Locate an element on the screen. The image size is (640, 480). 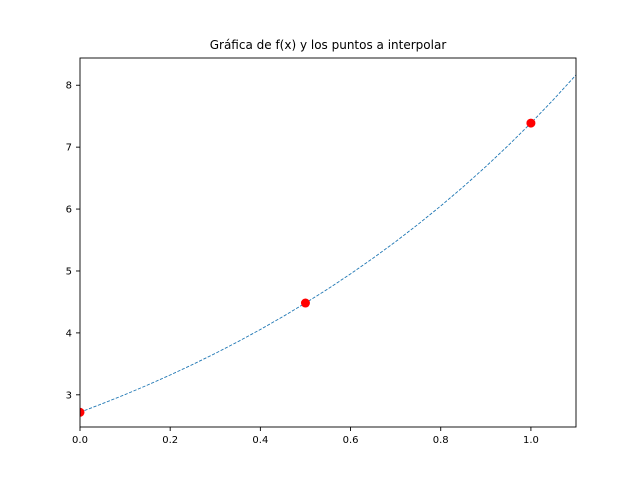
x-tick-label: 0.8 is located at coordinates (441, 440).